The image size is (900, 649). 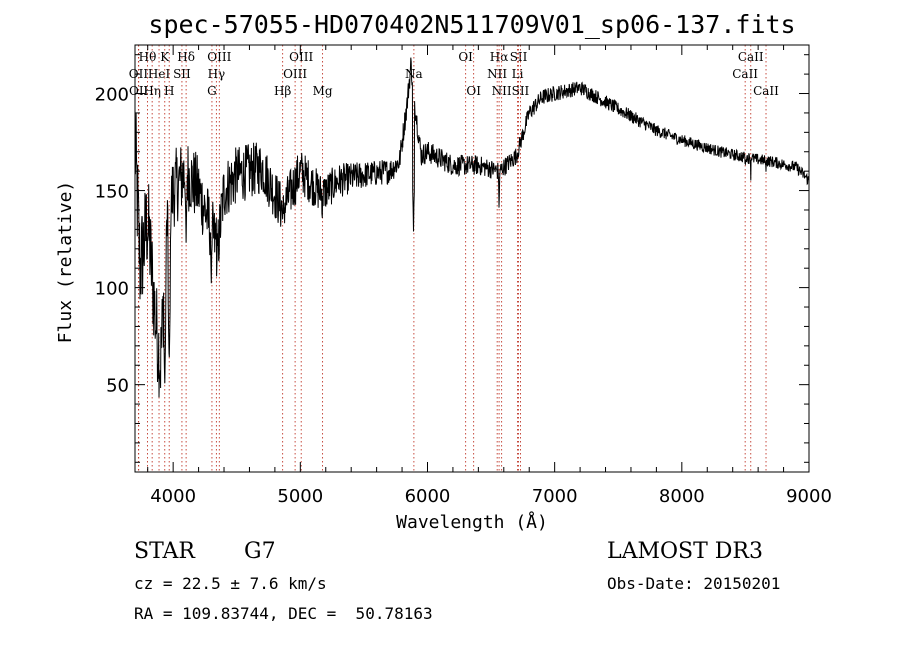 I want to click on x-tick-label: 5000, so click(x=300, y=496).